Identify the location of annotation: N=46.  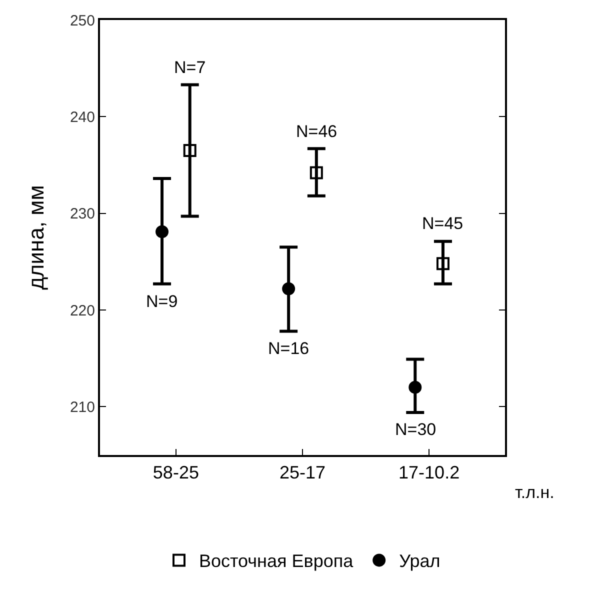
(317, 131).